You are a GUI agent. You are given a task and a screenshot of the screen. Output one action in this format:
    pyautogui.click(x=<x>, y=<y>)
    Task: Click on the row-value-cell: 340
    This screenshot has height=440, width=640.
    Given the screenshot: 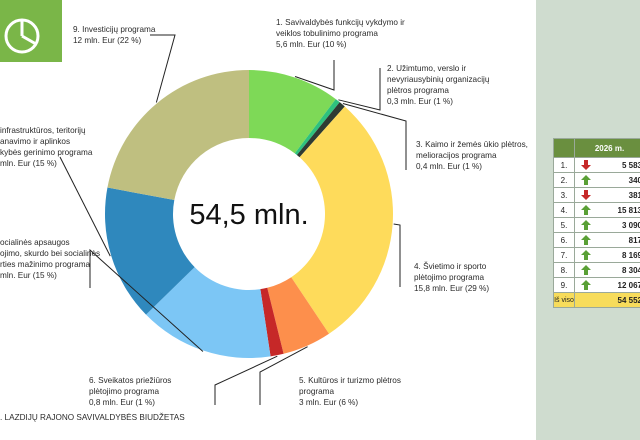 What is the action you would take?
    pyautogui.click(x=607, y=180)
    